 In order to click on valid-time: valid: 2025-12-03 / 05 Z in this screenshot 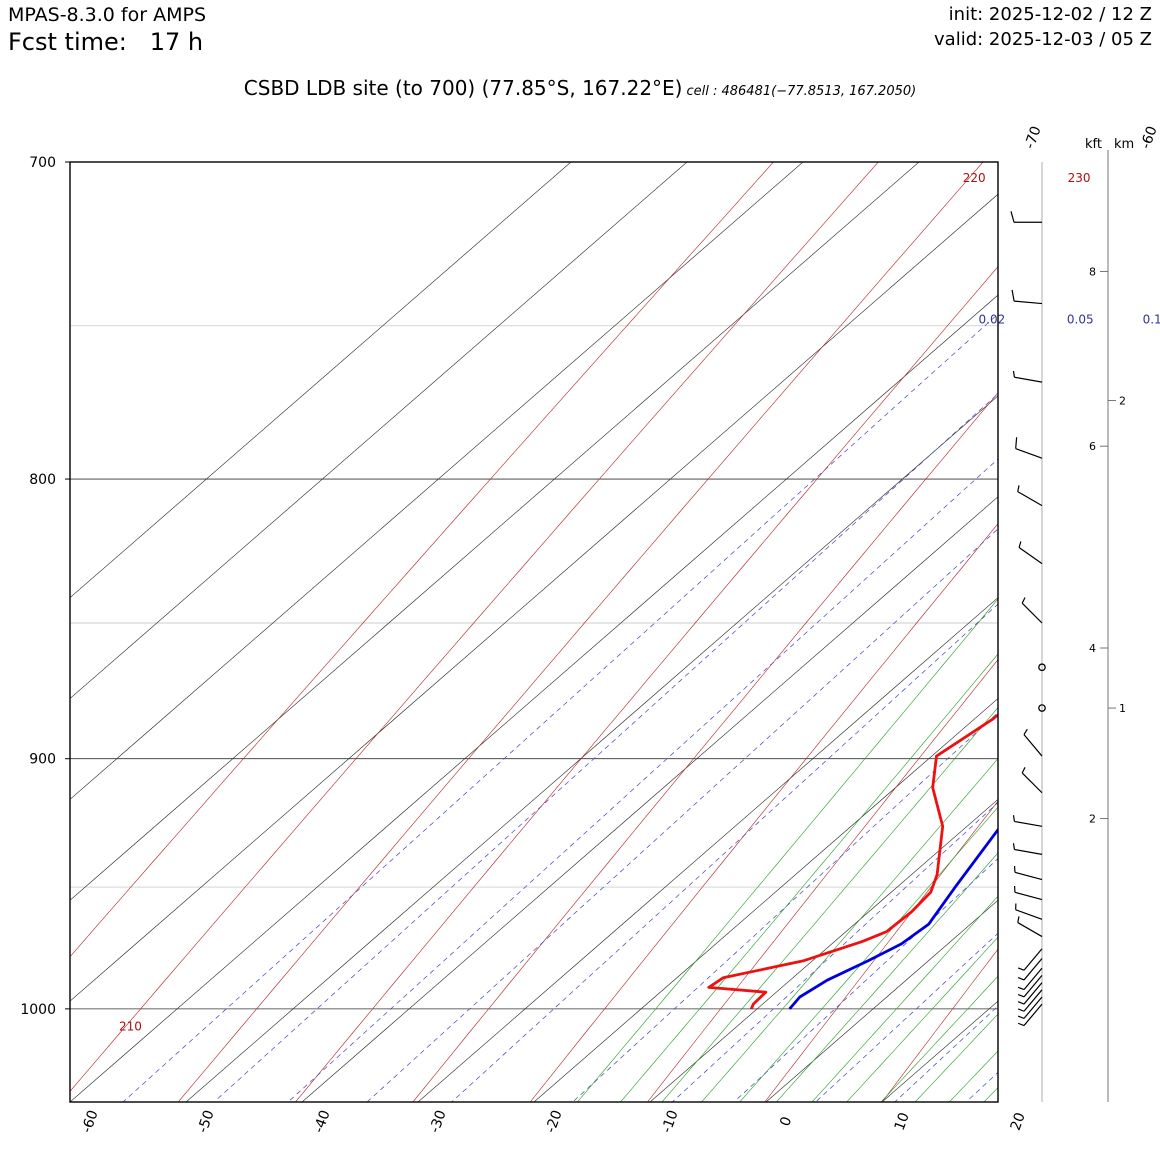, I will do `click(1043, 39)`.